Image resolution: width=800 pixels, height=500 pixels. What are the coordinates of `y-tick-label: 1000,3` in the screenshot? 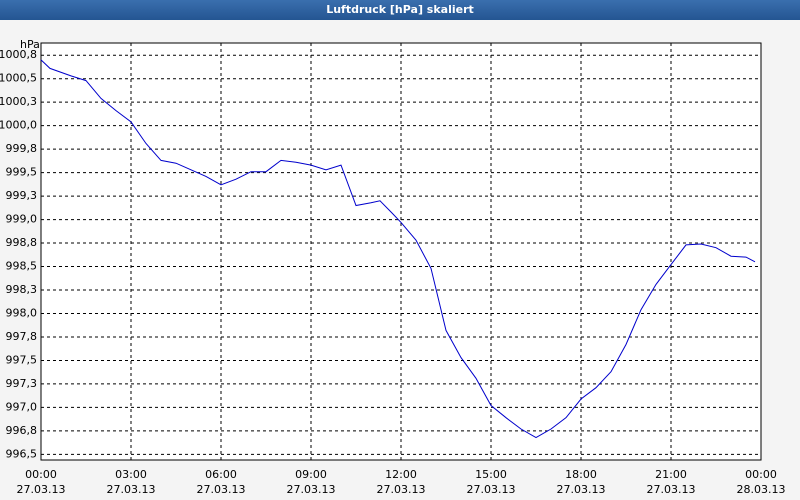 It's located at (18, 101).